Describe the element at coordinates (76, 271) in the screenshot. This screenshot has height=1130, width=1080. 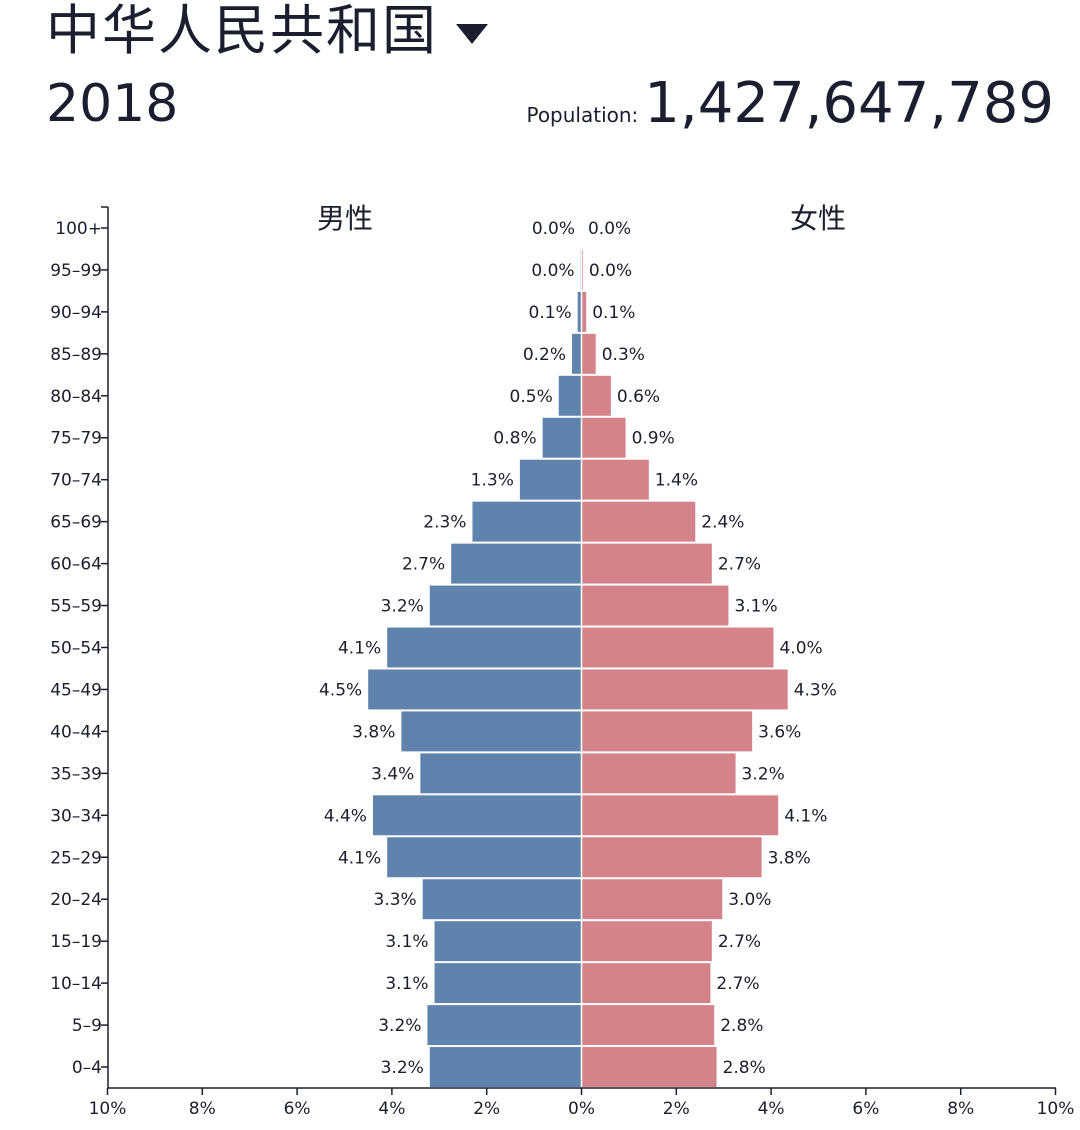
I see `y-tick-label-95-99: 95–99` at that location.